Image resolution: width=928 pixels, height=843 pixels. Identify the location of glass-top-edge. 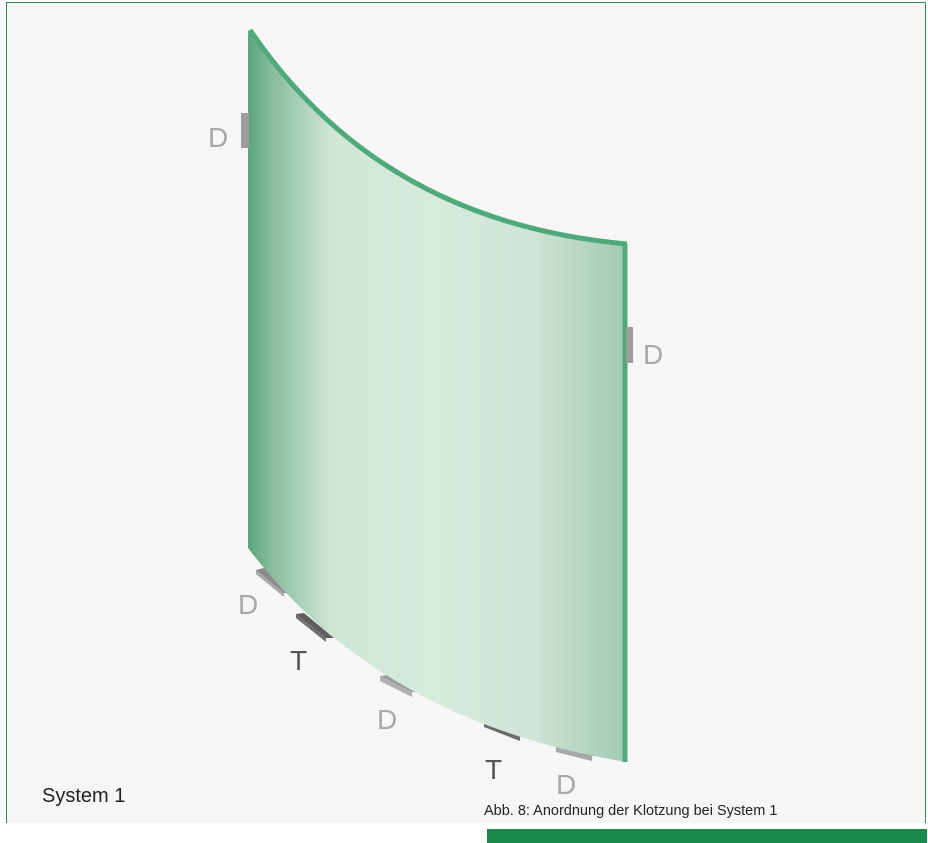
(437, 137).